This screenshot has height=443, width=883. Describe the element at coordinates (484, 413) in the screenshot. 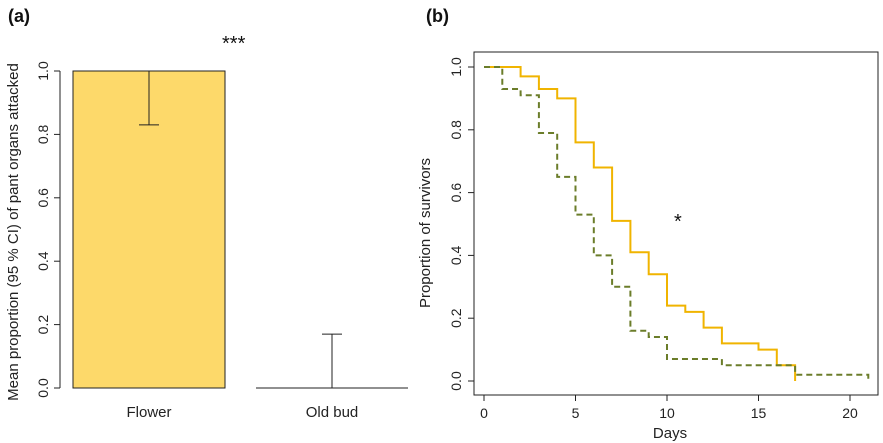

I see `panel-b-x-tick-label: 0` at that location.